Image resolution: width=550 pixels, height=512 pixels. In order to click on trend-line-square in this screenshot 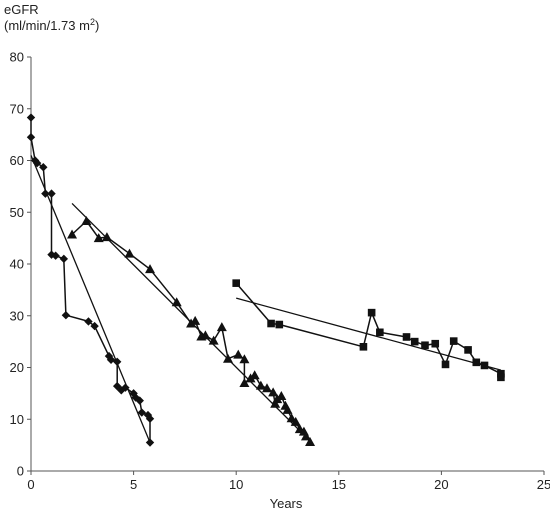, I will do `click(369, 334)`.